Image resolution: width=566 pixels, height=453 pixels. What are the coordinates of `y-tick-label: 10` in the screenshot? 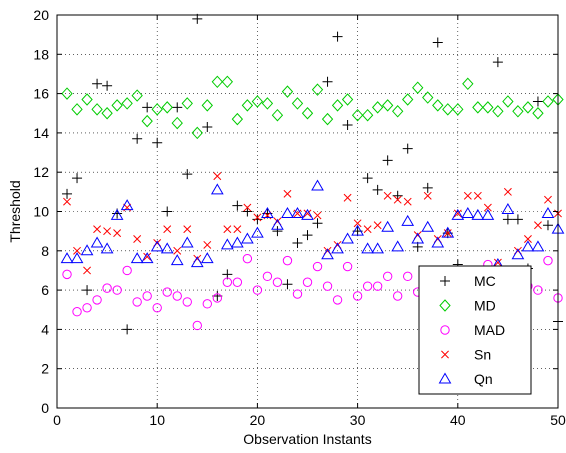 It's located at (41, 212).